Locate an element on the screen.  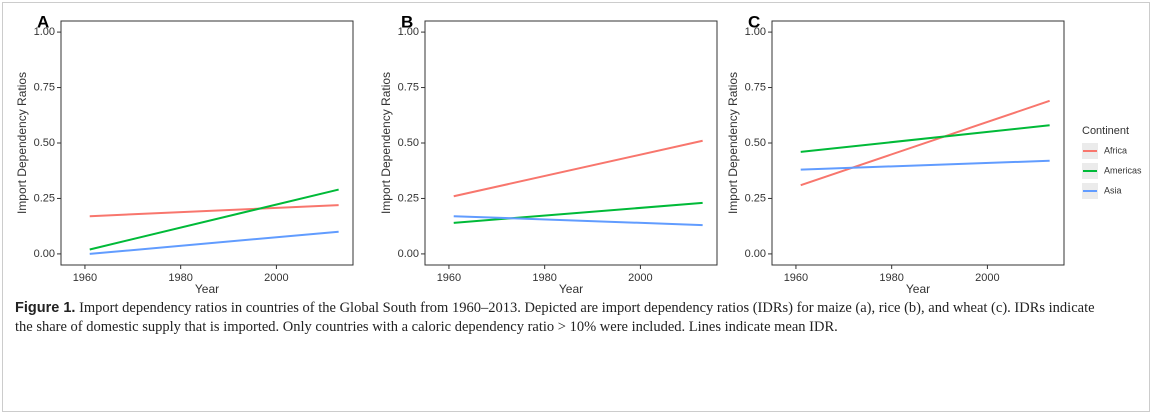
legend-title: Continent is located at coordinates (1105, 131).